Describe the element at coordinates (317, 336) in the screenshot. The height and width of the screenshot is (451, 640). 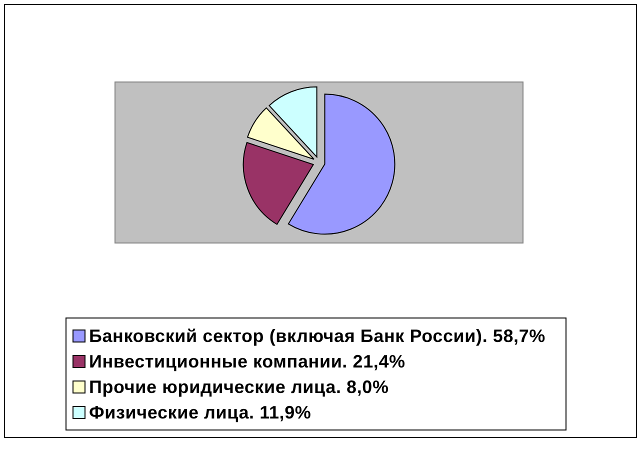
I see `legend-label: Банковский сектор (включая Банк России). 58,7%` at that location.